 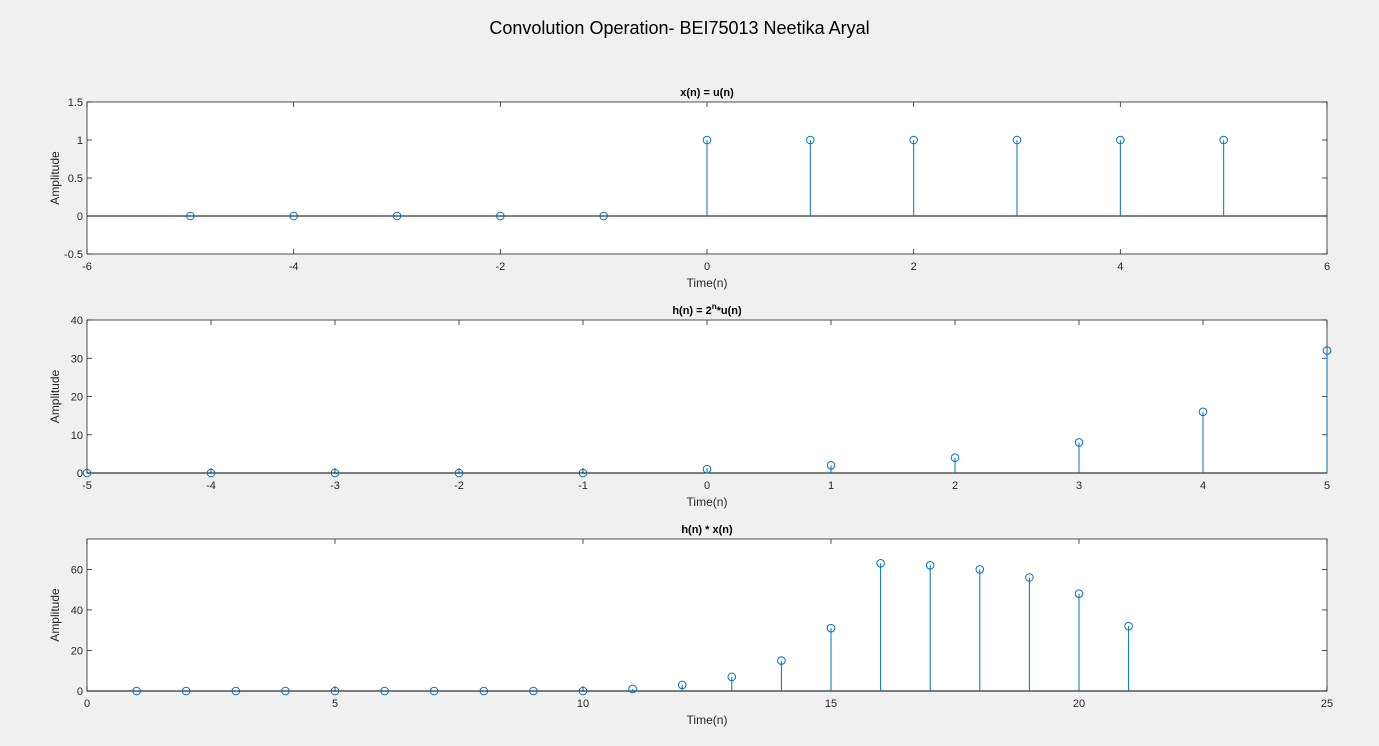 I want to click on y-tick-label: 10, so click(x=77, y=436).